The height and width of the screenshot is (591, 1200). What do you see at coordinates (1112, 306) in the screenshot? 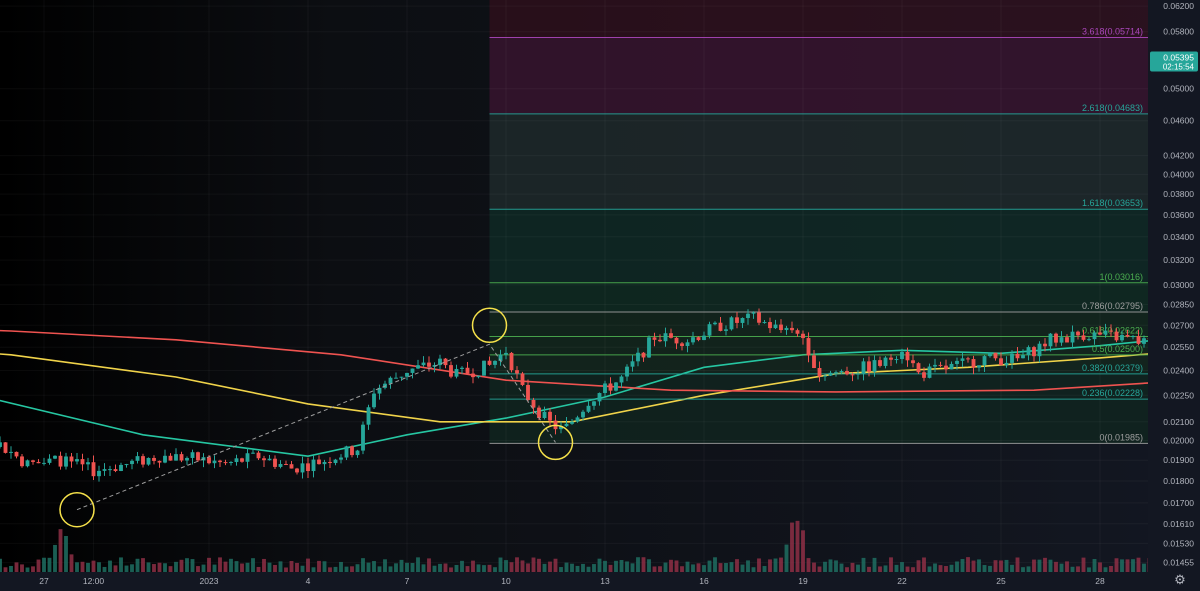
I see `fib-level-label: 0.786(0.02795)` at bounding box center [1112, 306].